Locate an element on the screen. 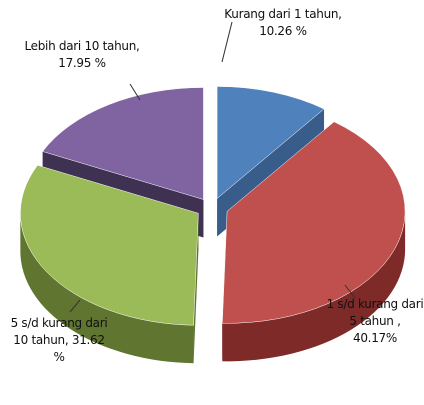 Image resolution: width=424 pixels, height=405 pixels. data-label: 5 s/d kurang dari 10 tahun, 31.62 % is located at coordinates (59, 340).